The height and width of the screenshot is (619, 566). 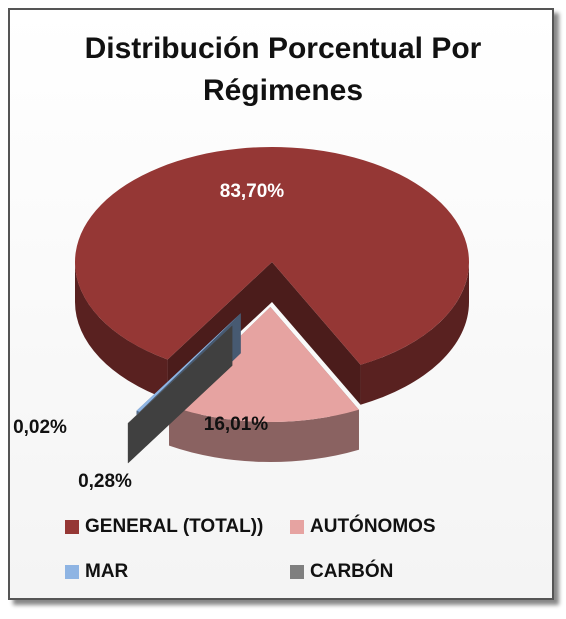 I want to click on legend-label: CARBÓN, so click(x=351, y=571).